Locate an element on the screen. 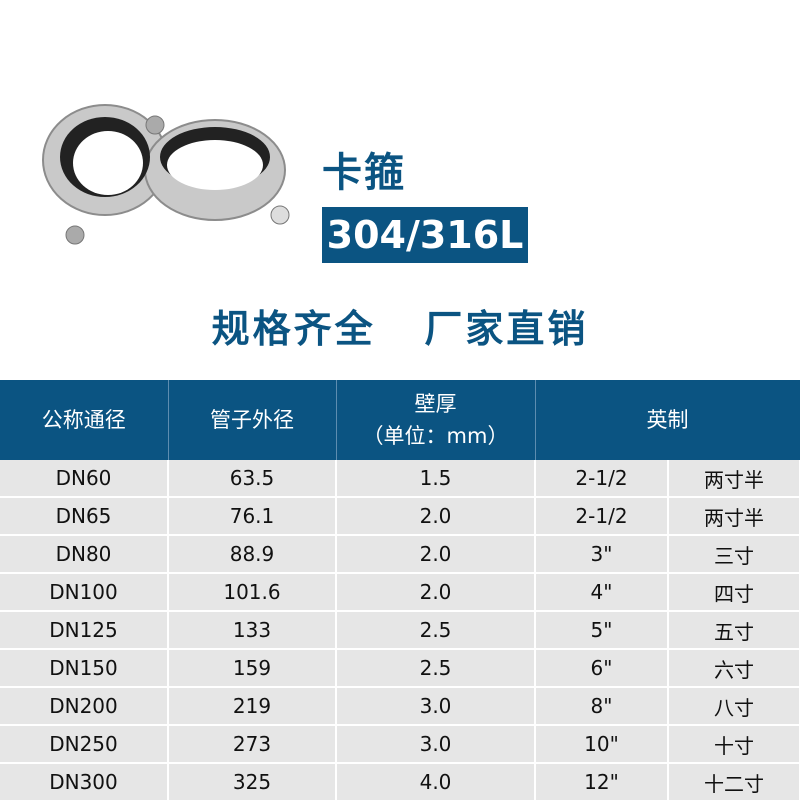 This screenshot has height=802, width=800. table-row: DN250 273 3.0 10" 十寸 is located at coordinates (400, 744).